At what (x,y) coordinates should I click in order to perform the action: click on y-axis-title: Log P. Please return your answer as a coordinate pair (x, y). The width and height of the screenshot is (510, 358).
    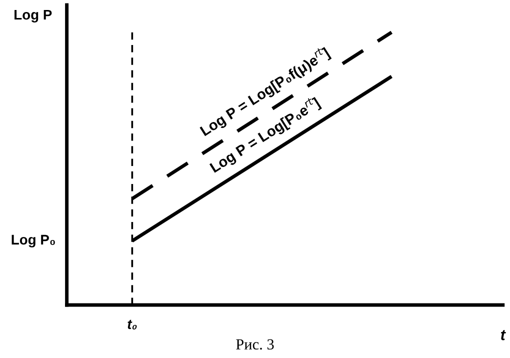
    Looking at the image, I should click on (33, 16).